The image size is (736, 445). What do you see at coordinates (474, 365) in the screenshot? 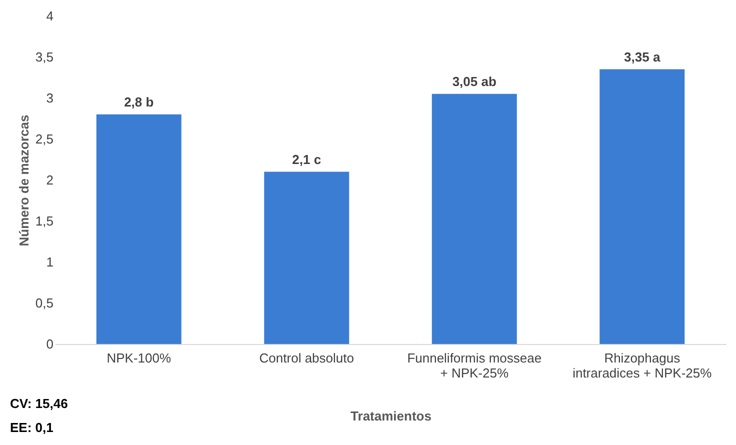
I see `x-tick-label: Funneliformis mosseae + NPK-25%` at bounding box center [474, 365].